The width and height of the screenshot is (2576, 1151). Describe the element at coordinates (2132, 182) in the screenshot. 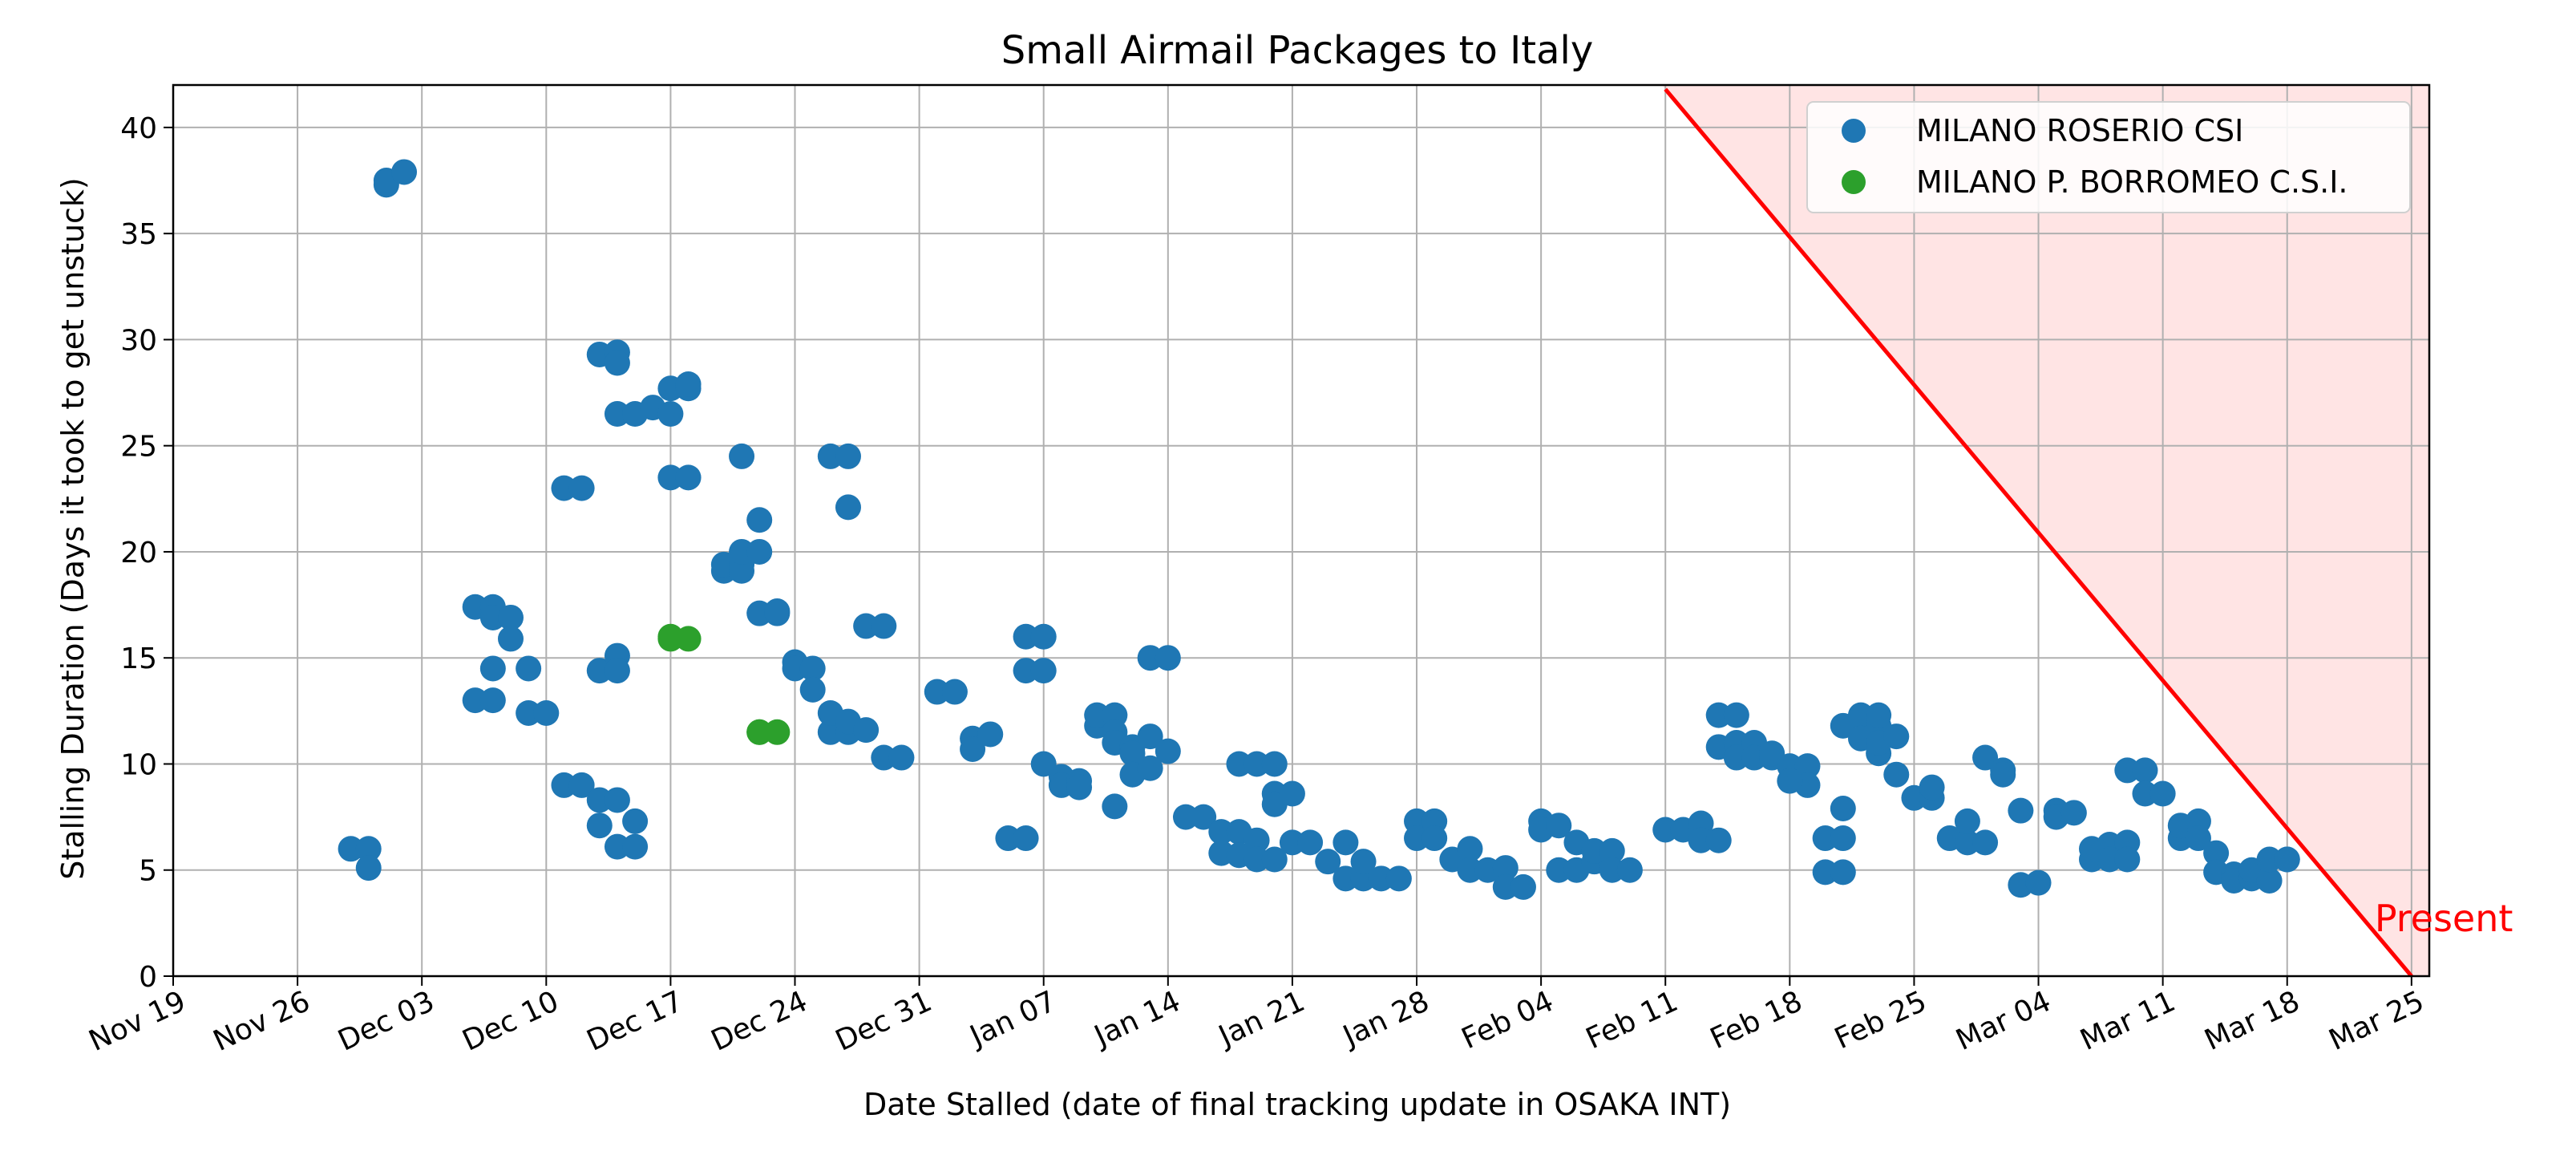

I see `legend-label: MILANO P. BORROMEO C.S.I.` at that location.